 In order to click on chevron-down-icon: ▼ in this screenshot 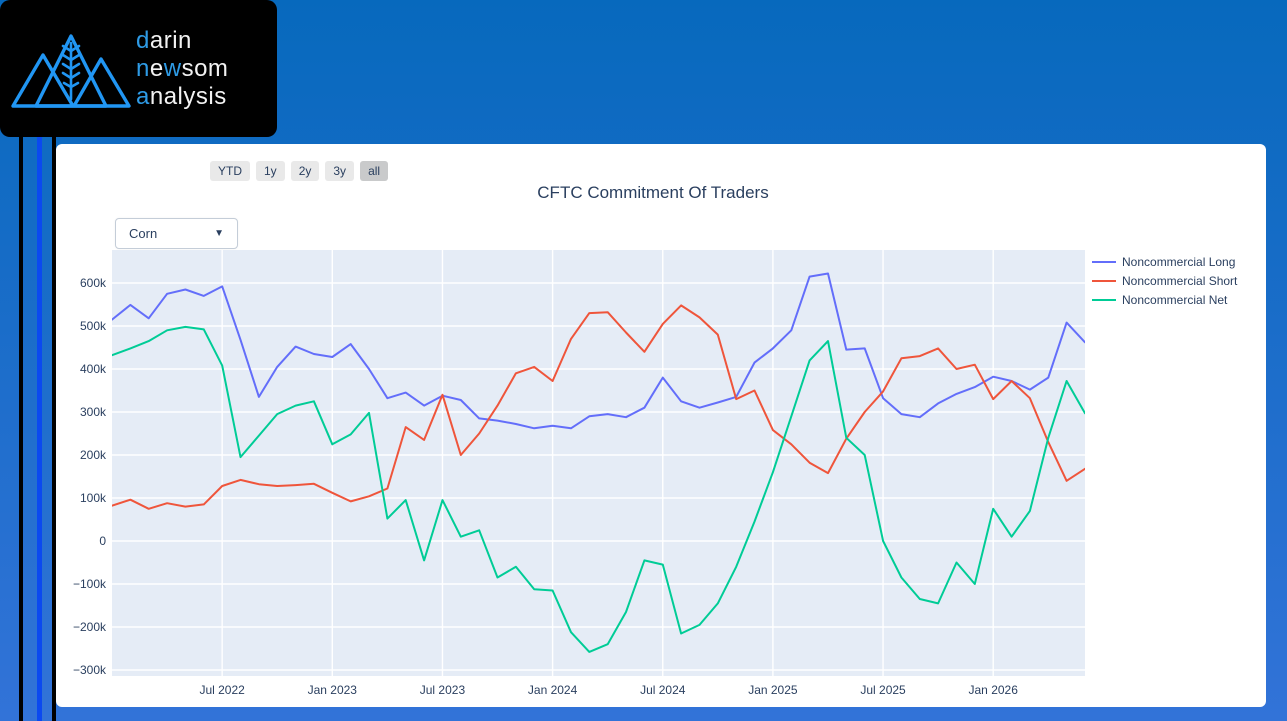, I will do `click(219, 233)`.